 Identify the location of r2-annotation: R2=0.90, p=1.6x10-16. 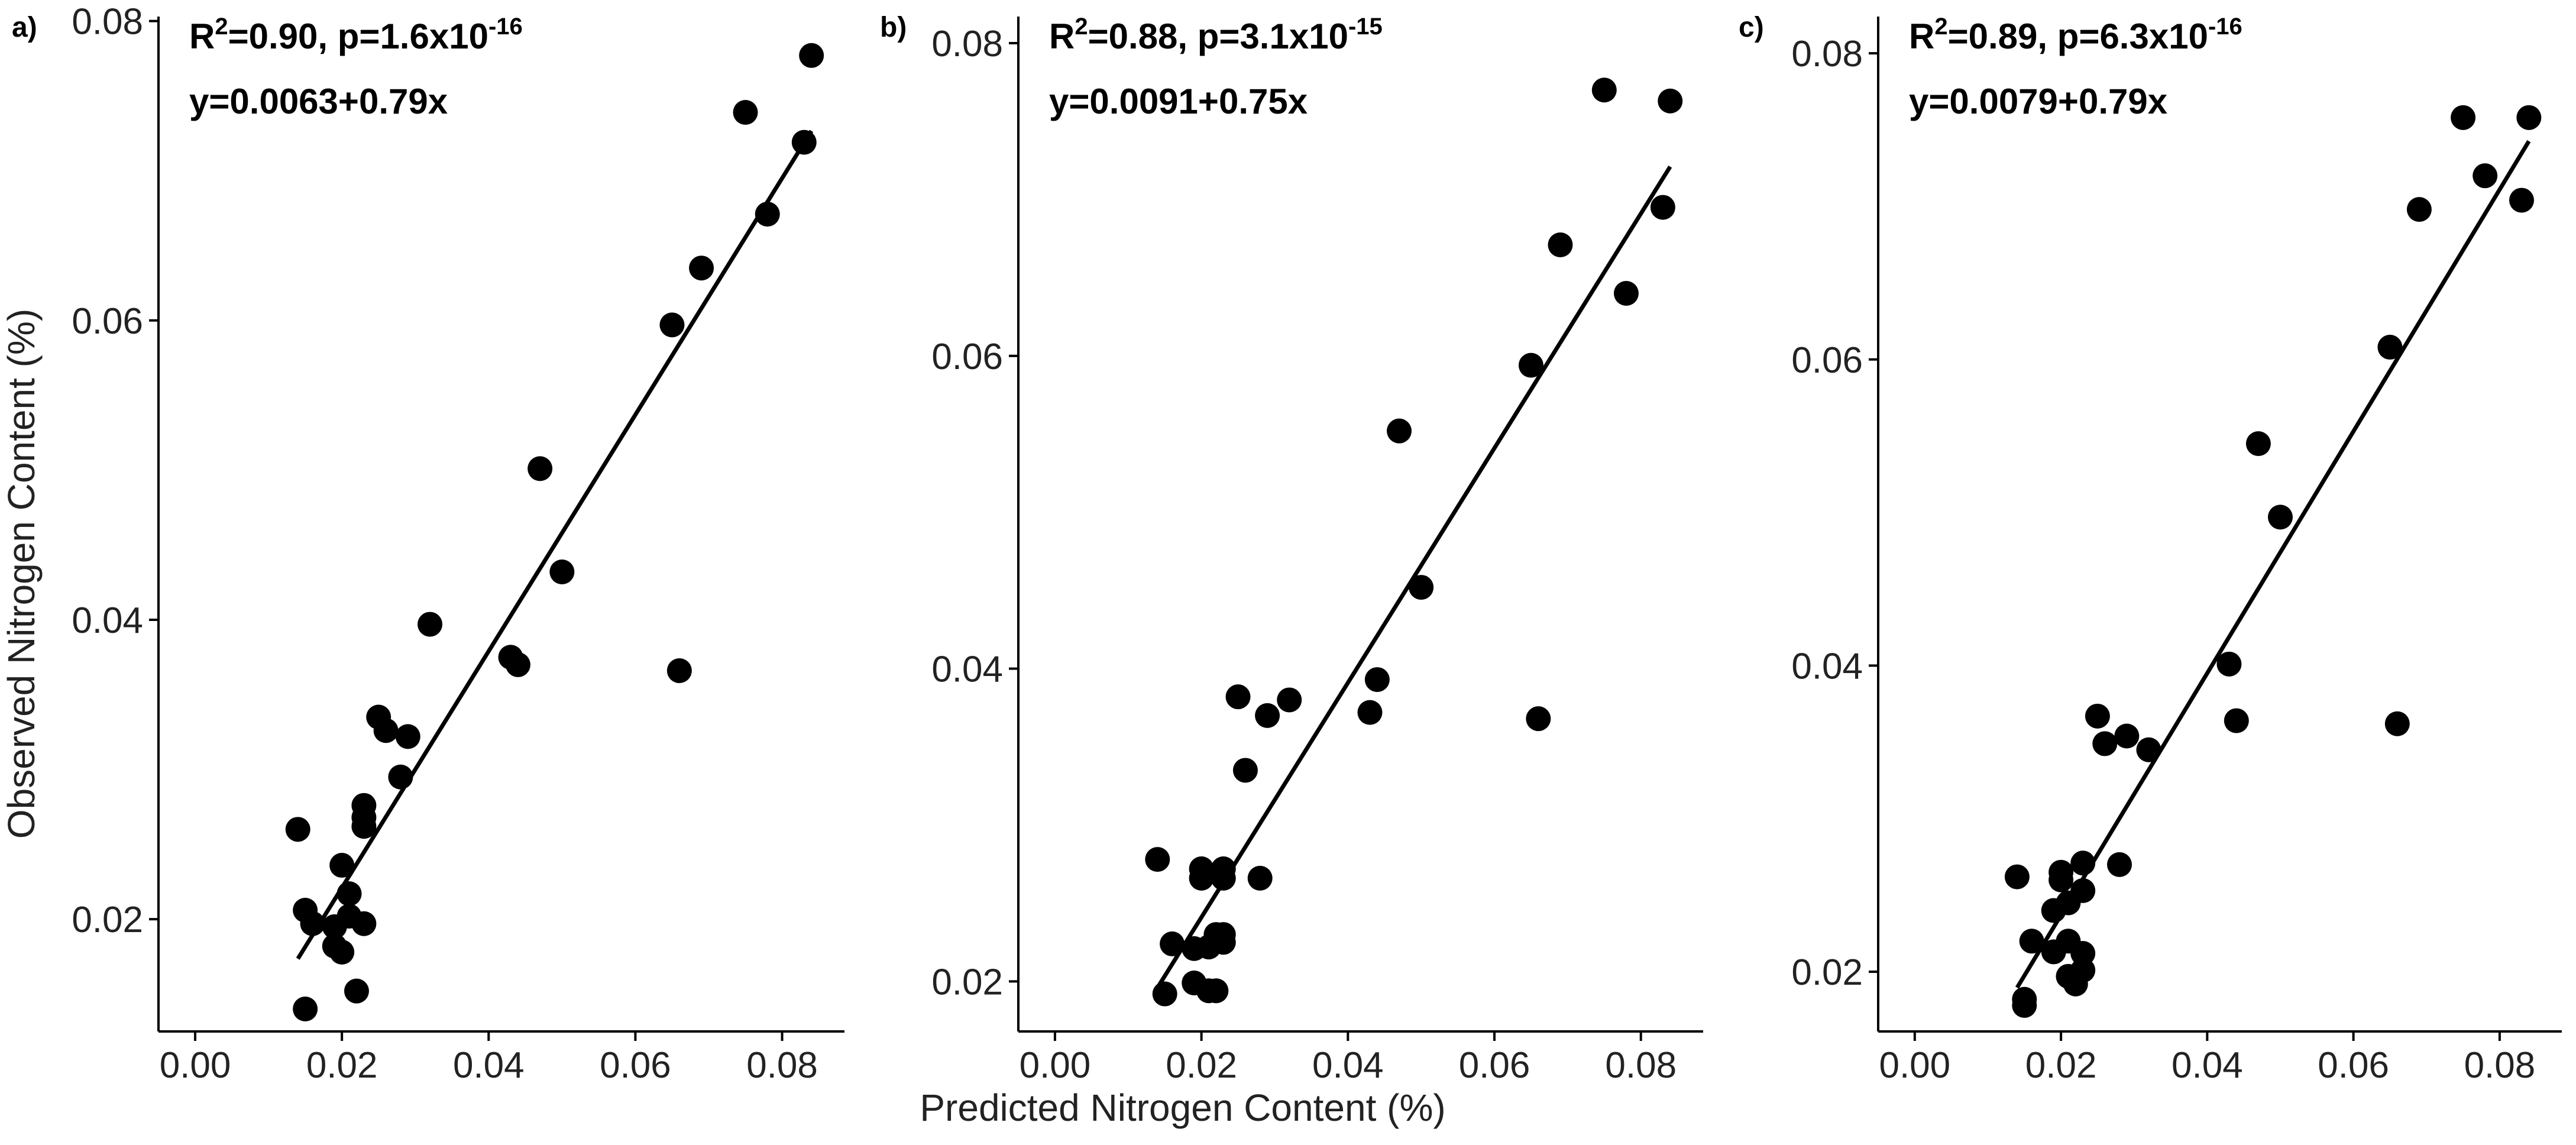
(356, 35).